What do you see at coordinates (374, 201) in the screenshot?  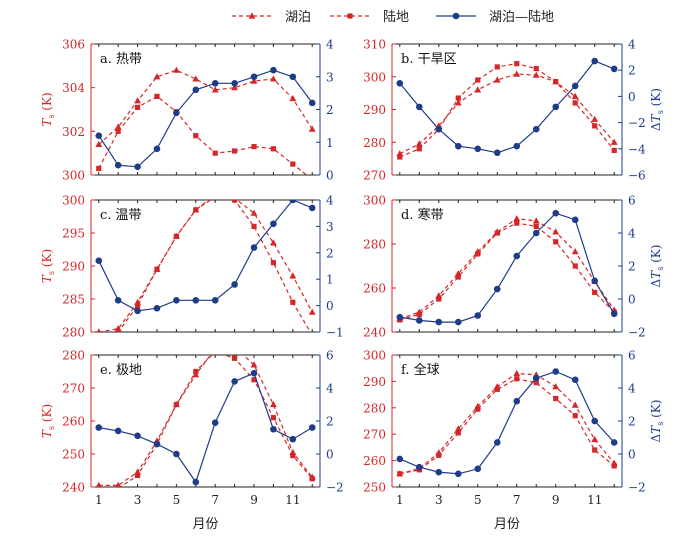 I see `y-left-tick-label: 300` at bounding box center [374, 201].